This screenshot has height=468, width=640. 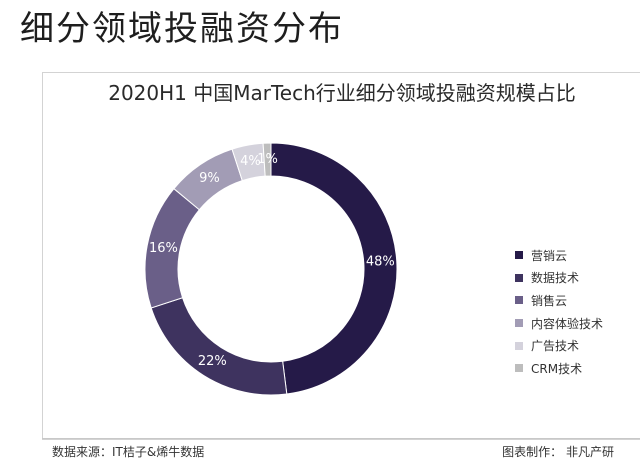 I want to click on legend-label: 数据技术, so click(x=555, y=278).